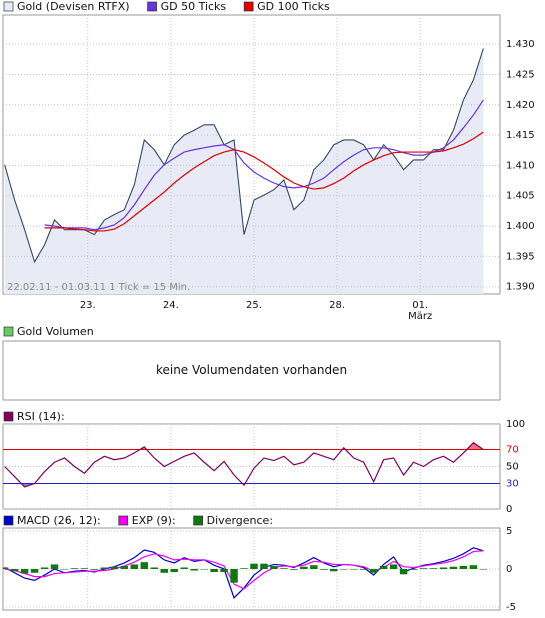 The image size is (545, 618). Describe the element at coordinates (171, 305) in the screenshot. I see `x-tick-label: 24.` at that location.